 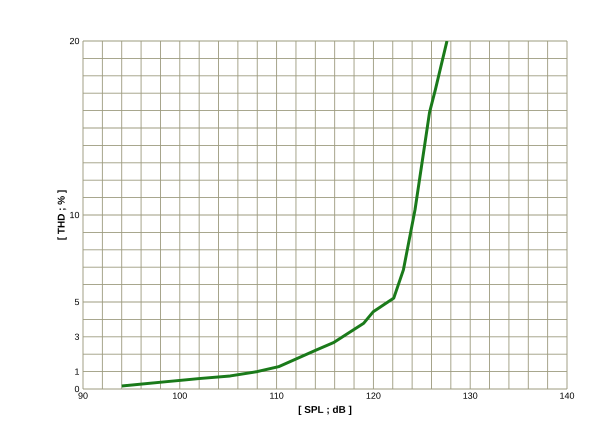 I want to click on y-tick-label: 3, so click(x=77, y=337).